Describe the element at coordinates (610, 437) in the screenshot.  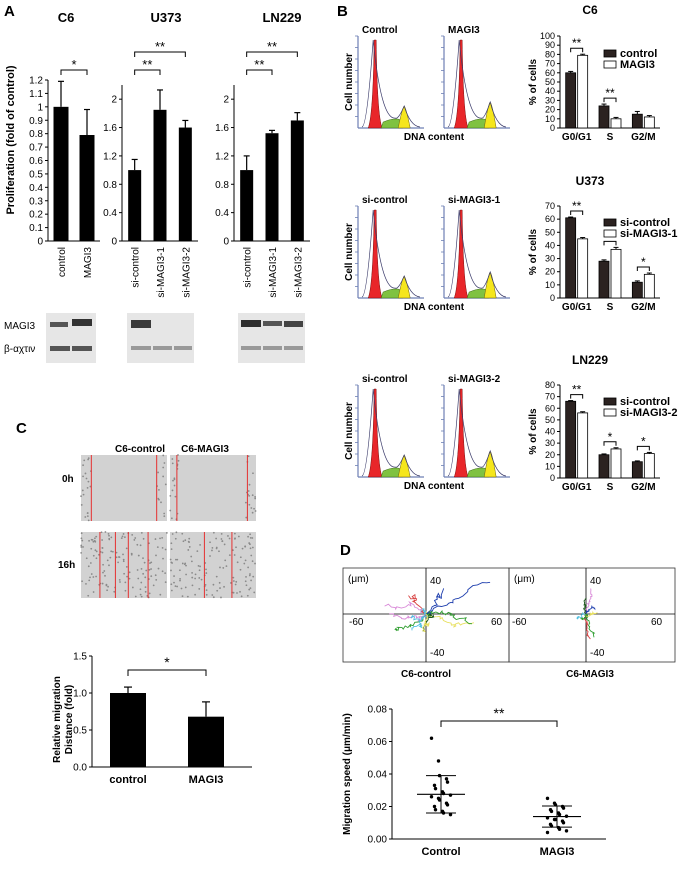
I see `significance-label: *` at that location.